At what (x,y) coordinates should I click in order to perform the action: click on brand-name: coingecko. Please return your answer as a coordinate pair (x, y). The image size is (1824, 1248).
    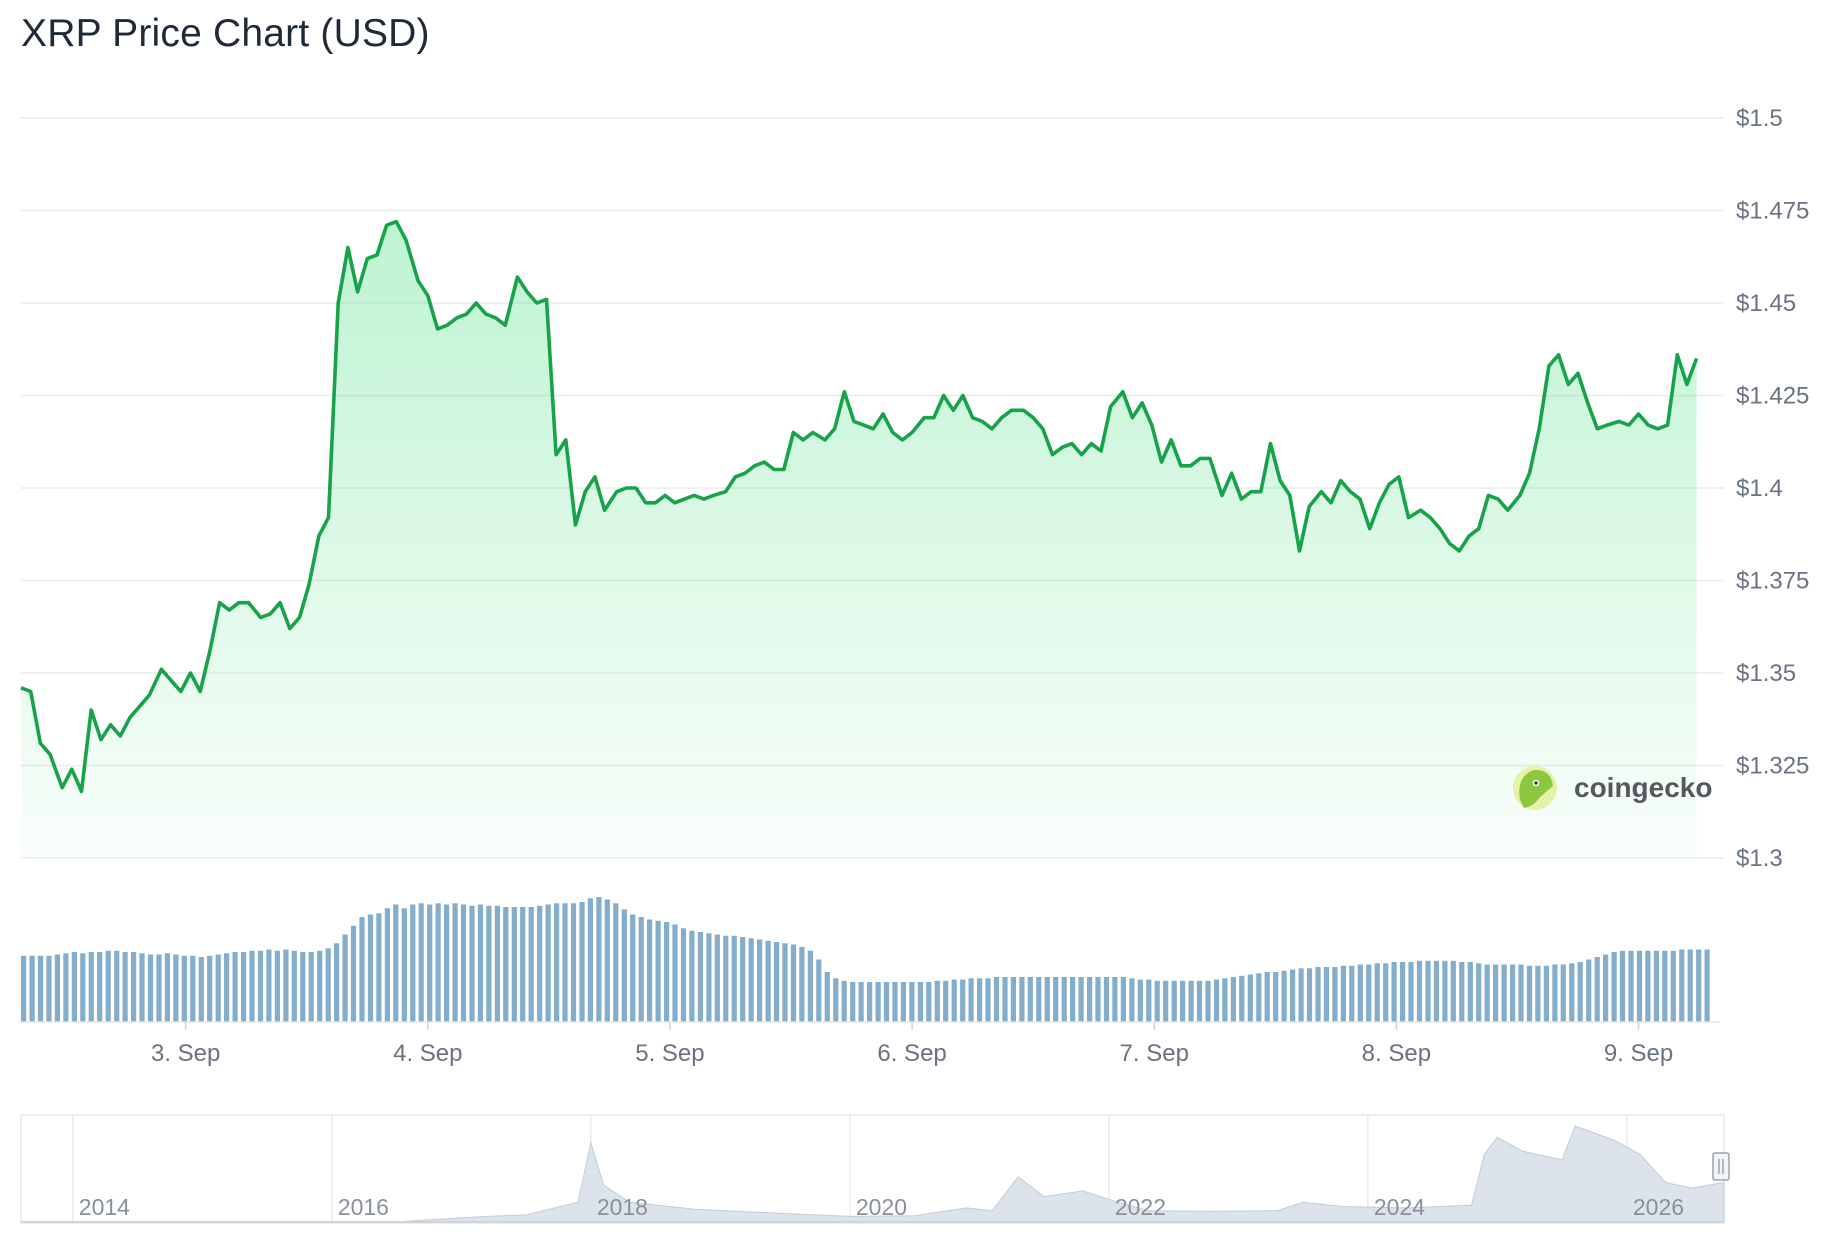
    Looking at the image, I should click on (1643, 787).